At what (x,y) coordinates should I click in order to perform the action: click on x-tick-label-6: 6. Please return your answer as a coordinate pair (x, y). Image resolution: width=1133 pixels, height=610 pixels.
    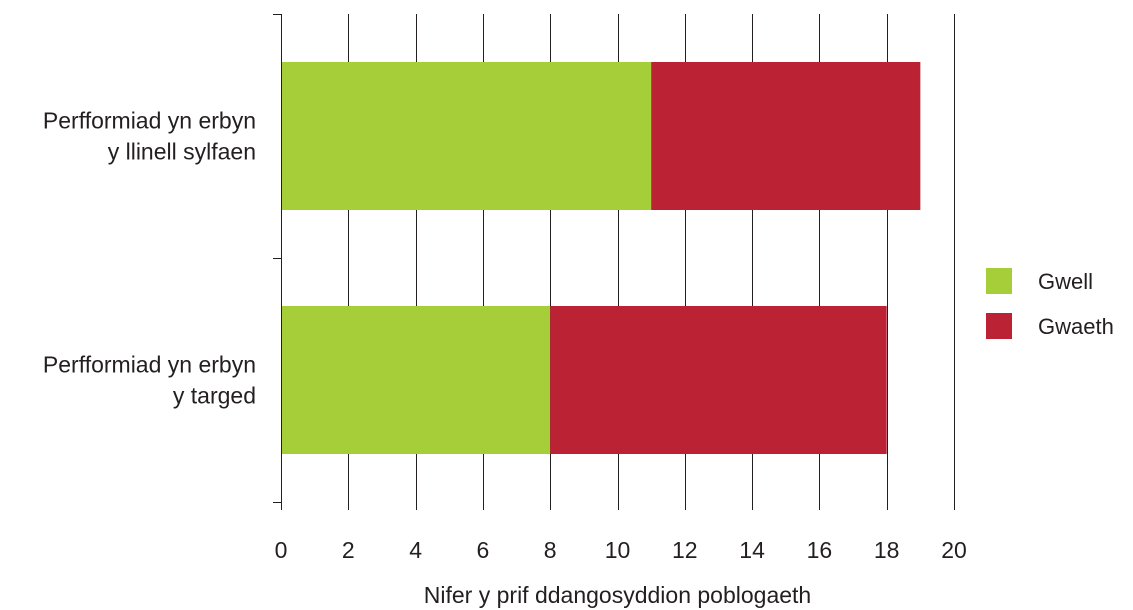
    Looking at the image, I should click on (483, 550).